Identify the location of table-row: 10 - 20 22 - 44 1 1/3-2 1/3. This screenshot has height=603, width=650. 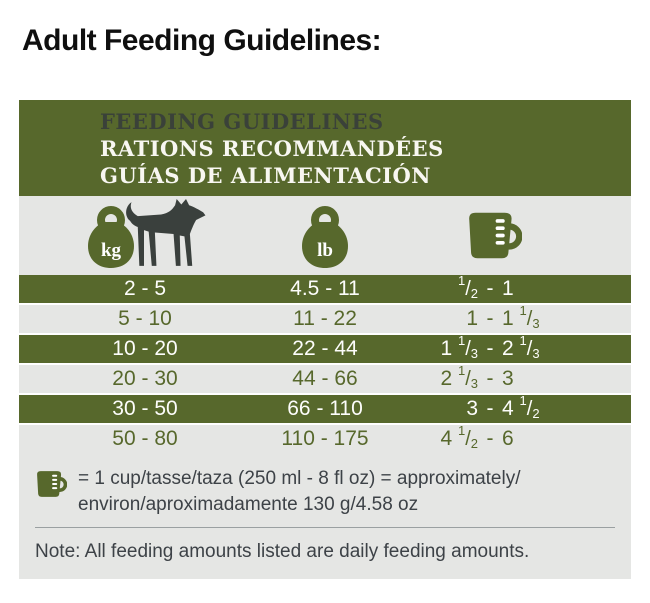
(325, 348).